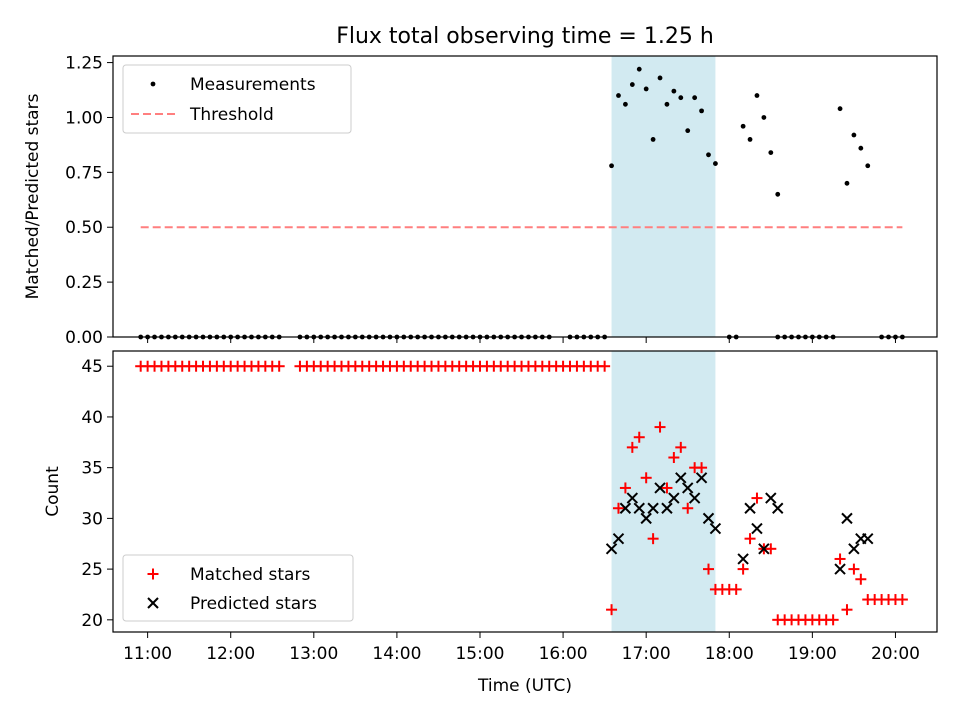  Describe the element at coordinates (563, 654) in the screenshot. I see `x-tick-label: 16:00` at that location.